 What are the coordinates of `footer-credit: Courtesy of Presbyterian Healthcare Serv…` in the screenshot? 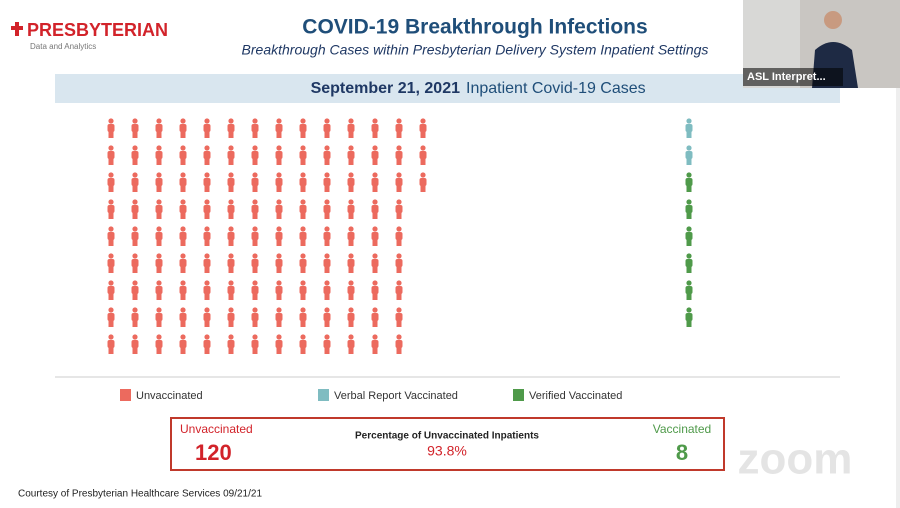 It's located at (140, 494).